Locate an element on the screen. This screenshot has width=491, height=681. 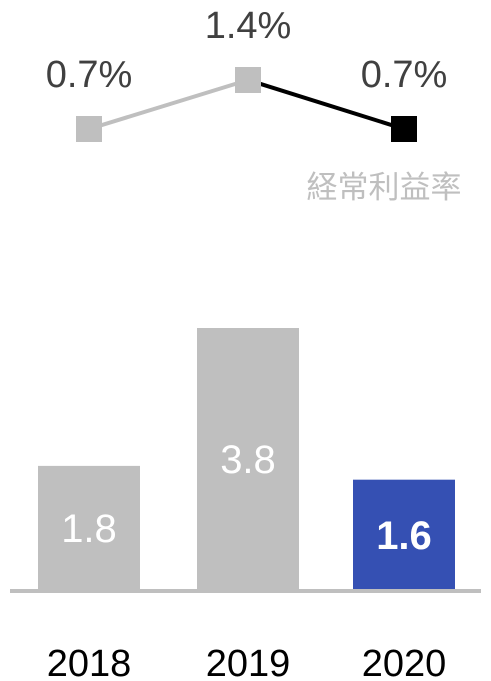
bar-value-label: 1.8 is located at coordinates (89, 529).